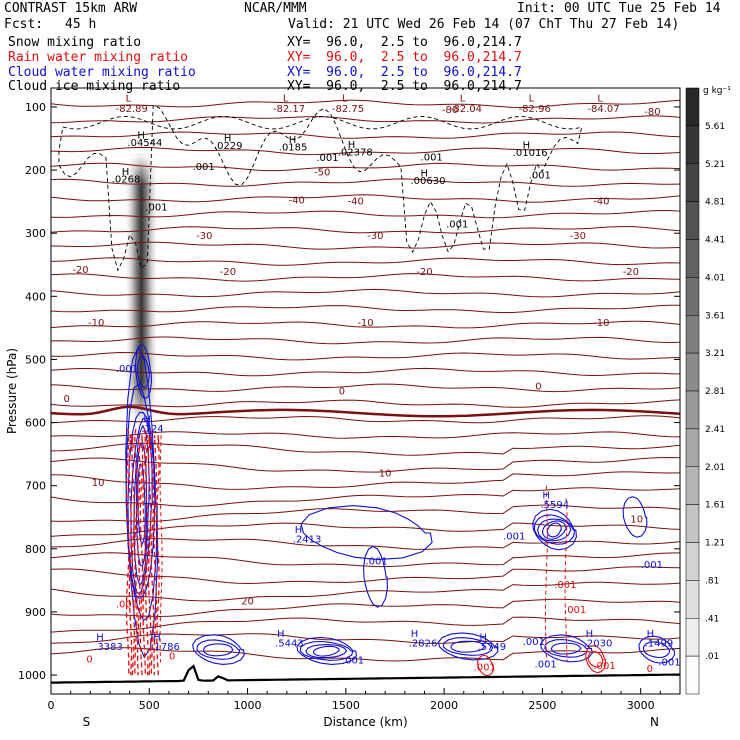  Describe the element at coordinates (542, 705) in the screenshot. I see `x-tick-label: 2500` at that location.